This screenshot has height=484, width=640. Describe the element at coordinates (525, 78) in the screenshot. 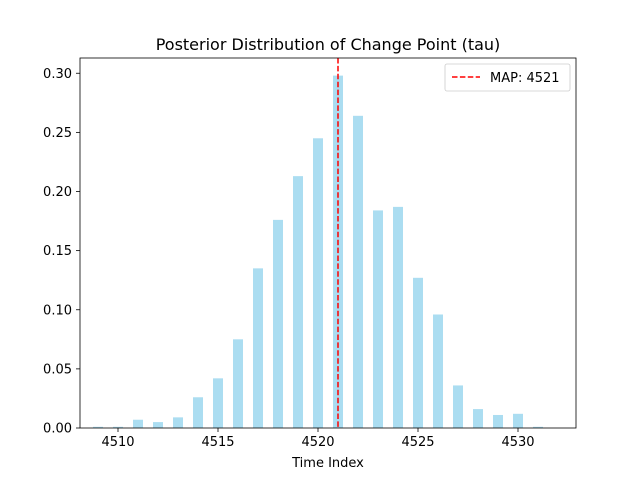

I see `legend-map-label: MAP: 4521` at that location.